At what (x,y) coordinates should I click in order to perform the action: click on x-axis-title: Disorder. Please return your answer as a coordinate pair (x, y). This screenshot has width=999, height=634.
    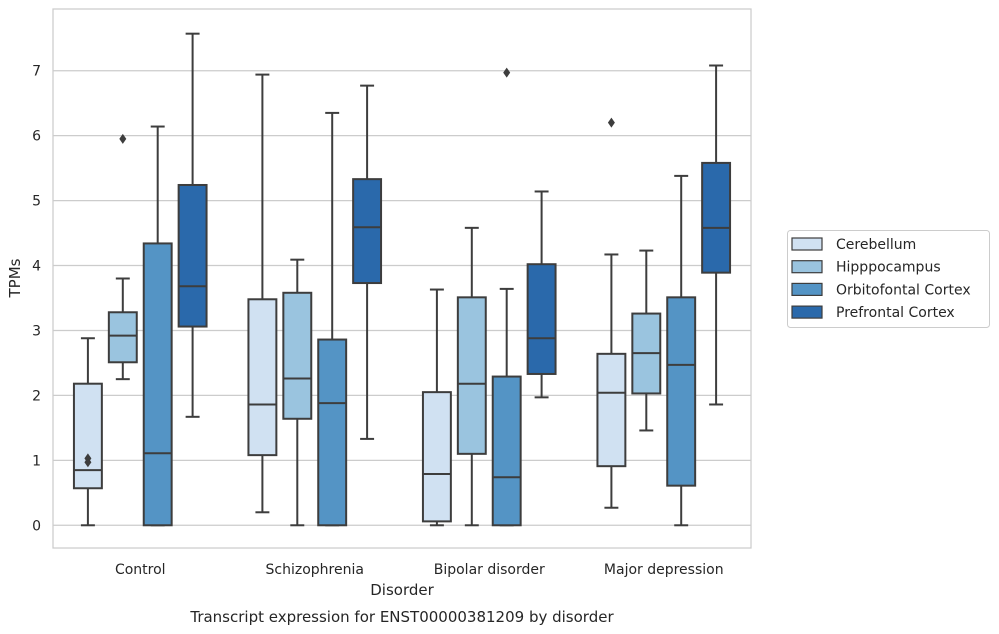
    Looking at the image, I should click on (402, 590).